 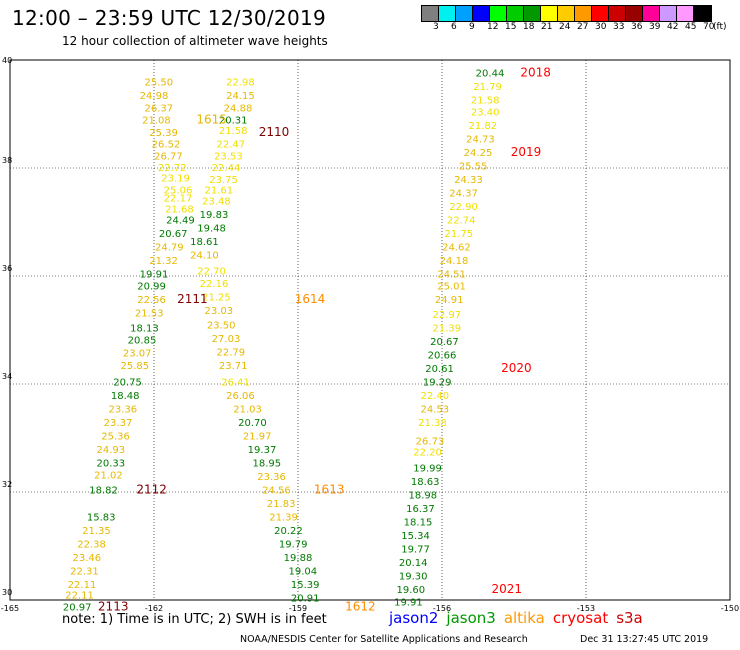 What do you see at coordinates (565, 27) in the screenshot?
I see `color-scale-label: 24` at bounding box center [565, 27].